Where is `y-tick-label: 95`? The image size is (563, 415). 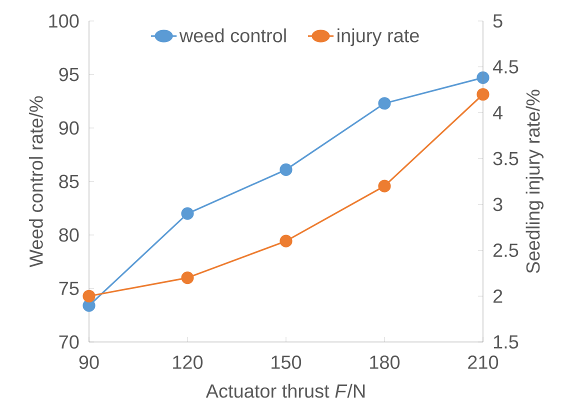
y-tick-label: 95 is located at coordinates (69, 75).